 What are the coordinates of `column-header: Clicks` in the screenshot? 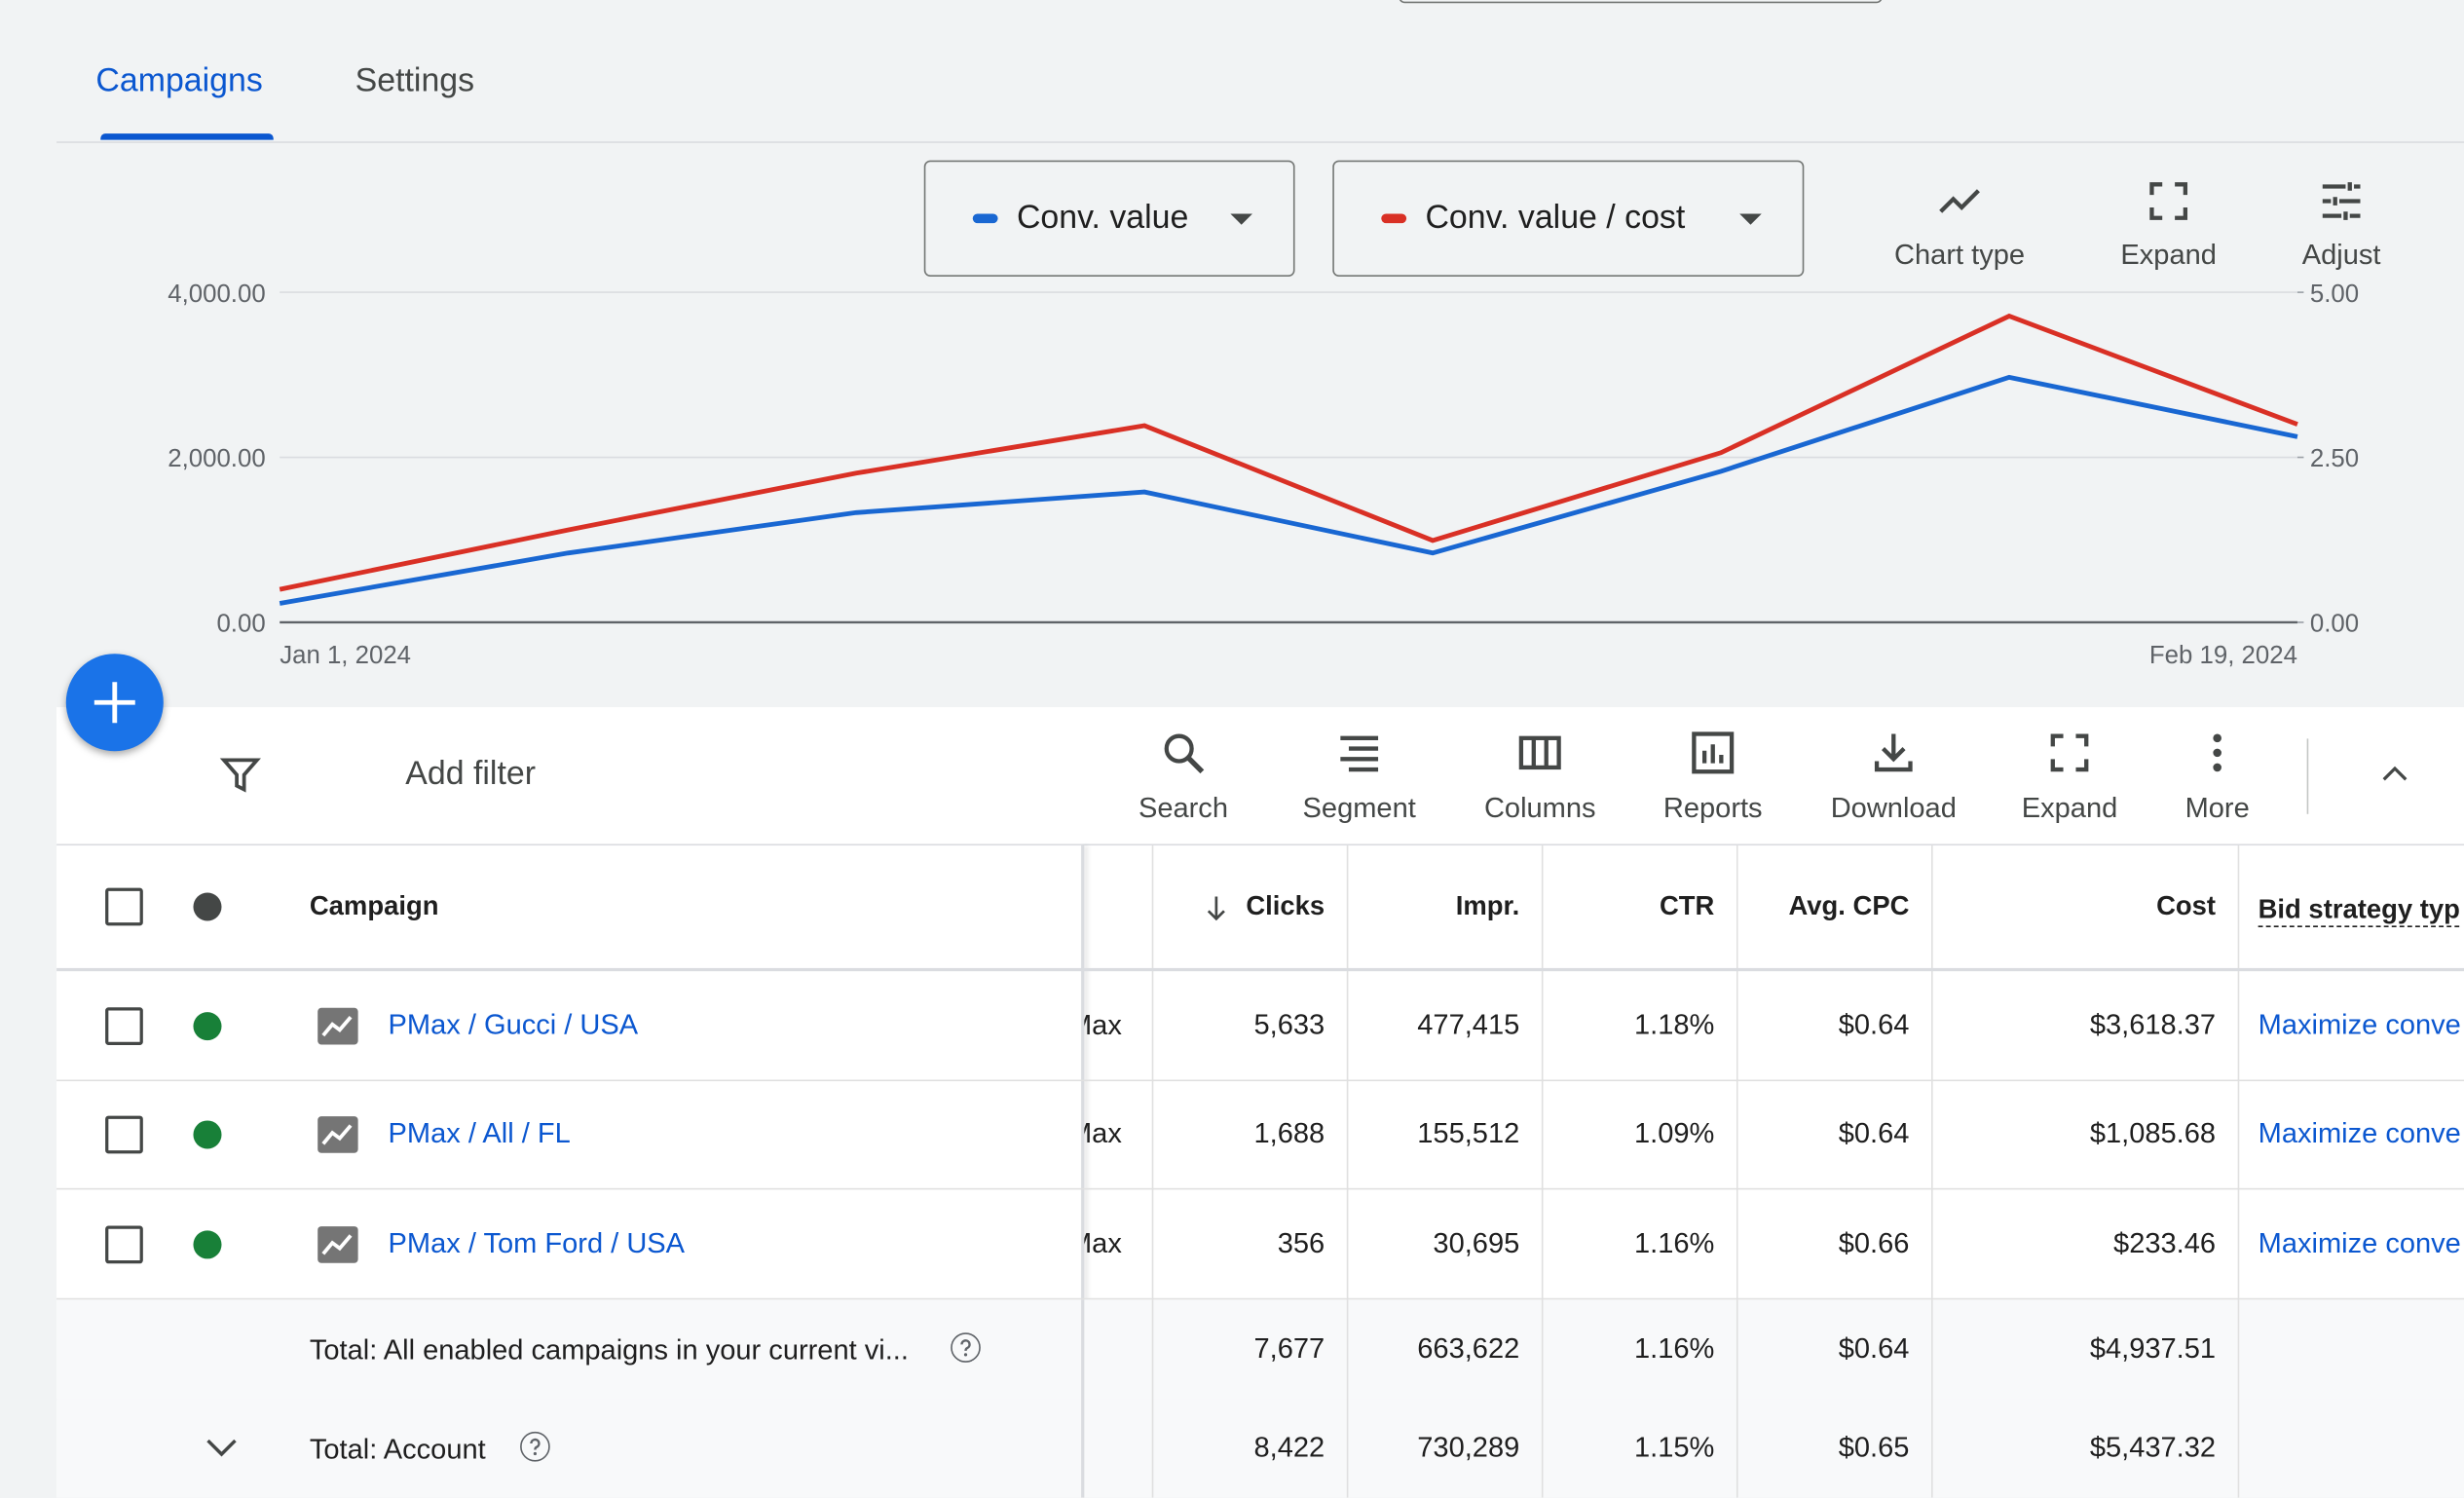 It's located at (1285, 906).